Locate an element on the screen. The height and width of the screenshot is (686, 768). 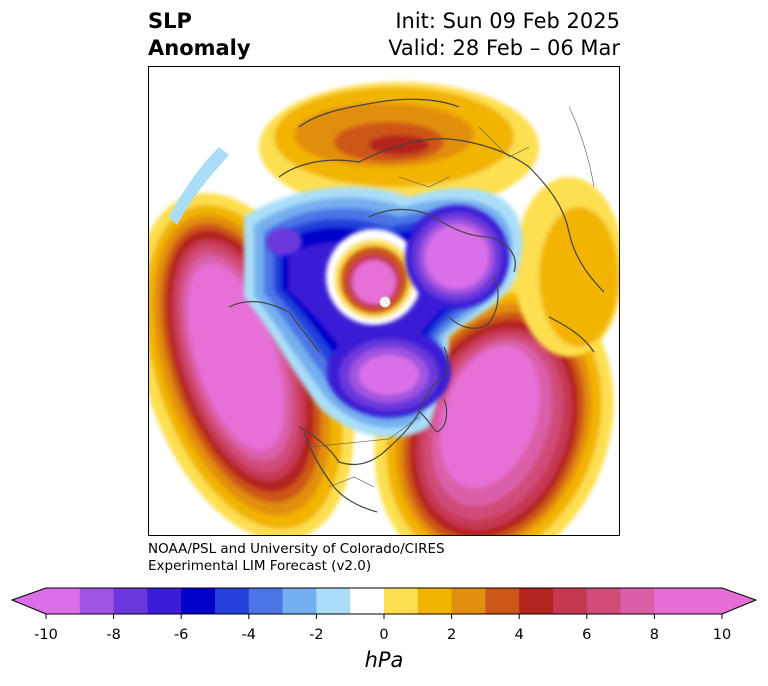
colorbar-segments is located at coordinates (384, 601).